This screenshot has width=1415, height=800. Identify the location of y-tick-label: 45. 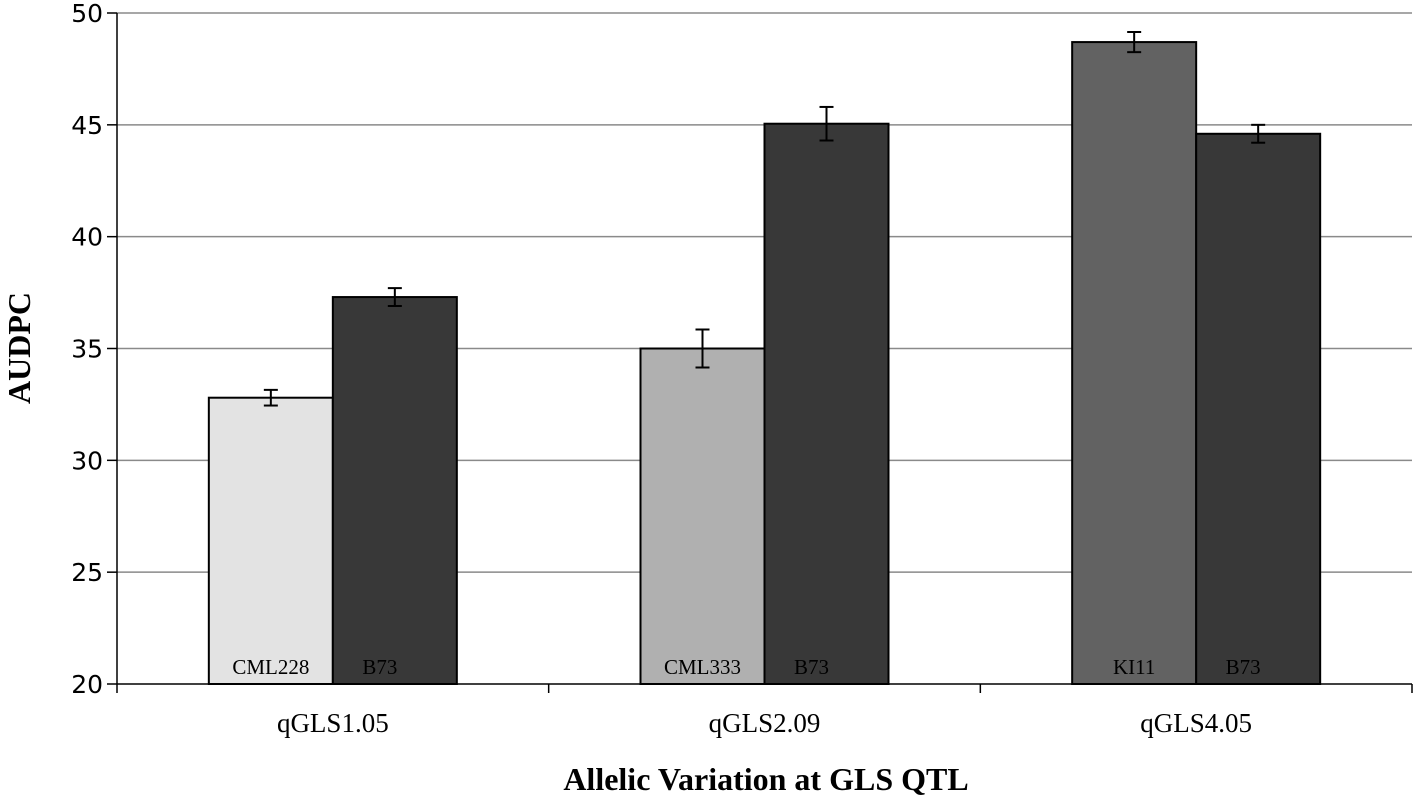
(87, 125).